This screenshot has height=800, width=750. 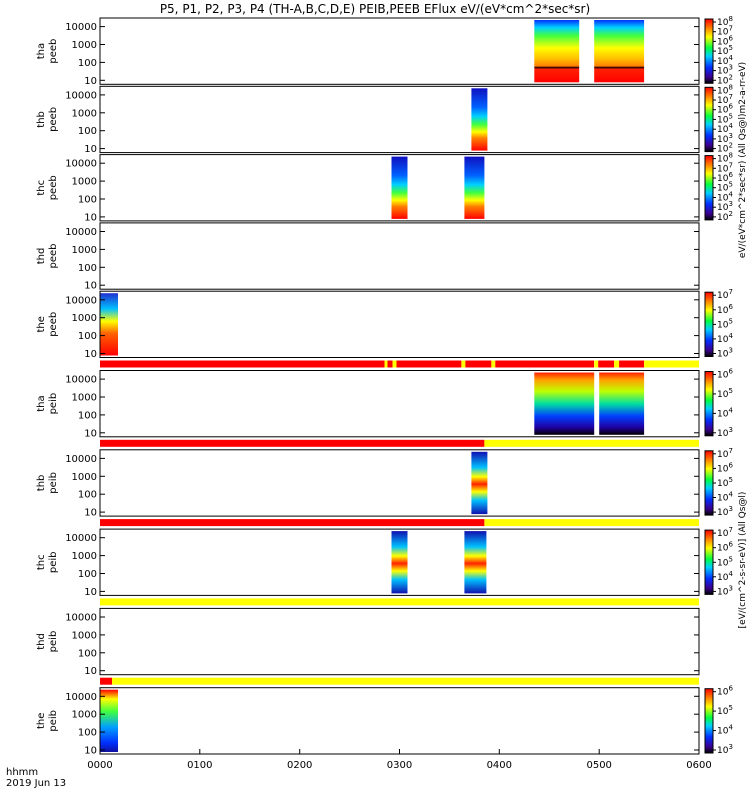 What do you see at coordinates (725, 206) in the screenshot?
I see `colorbar-tick-label-thc-peeb-1: 10³` at bounding box center [725, 206].